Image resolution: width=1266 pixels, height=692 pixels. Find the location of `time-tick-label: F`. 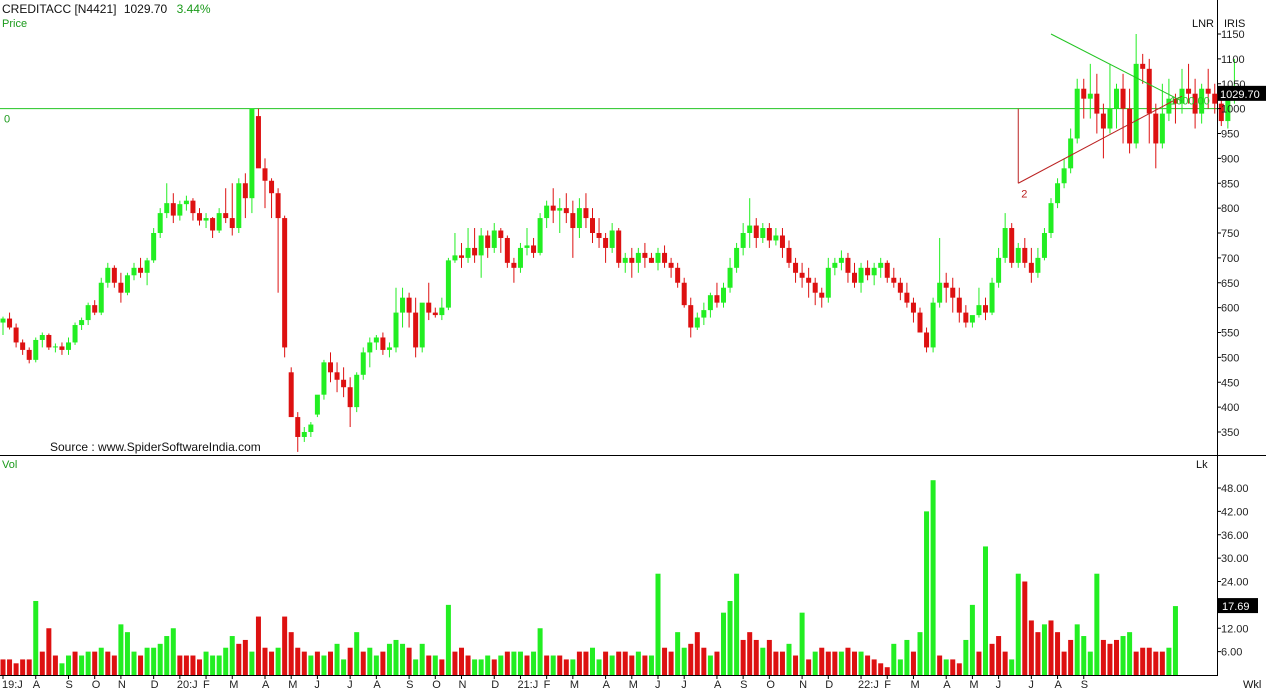

time-tick-label: F is located at coordinates (887, 685).